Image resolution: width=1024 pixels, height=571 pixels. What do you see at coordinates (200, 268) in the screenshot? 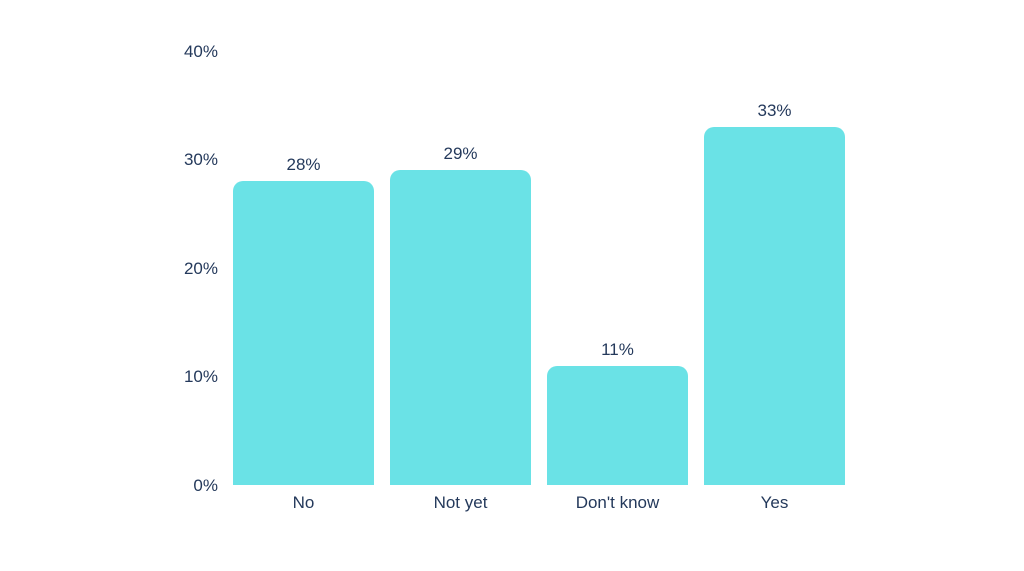
I see `y-axis-tick-label: 20%` at bounding box center [200, 268].